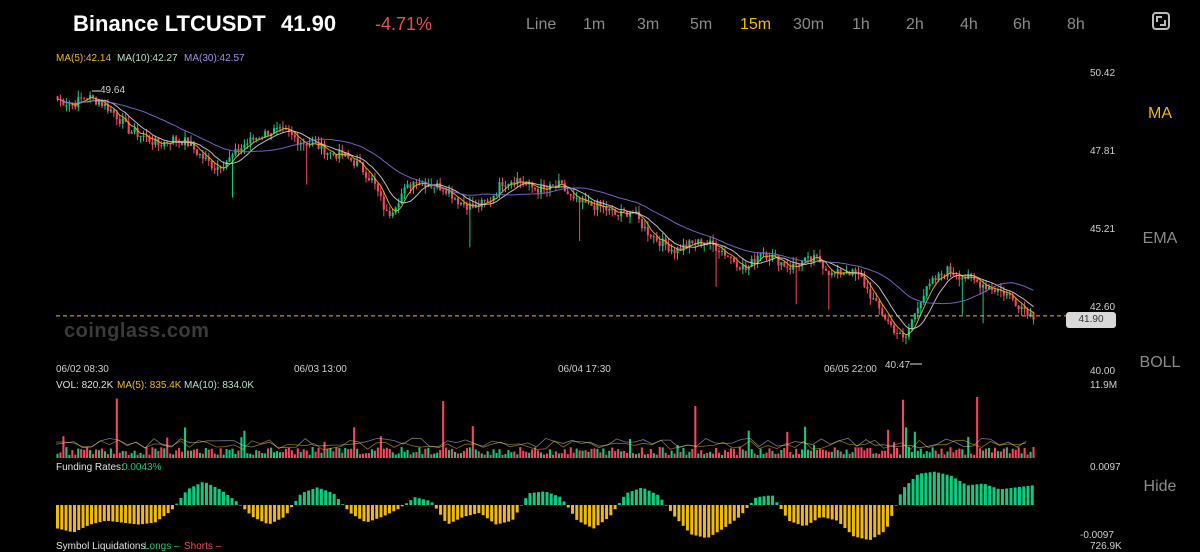 The width and height of the screenshot is (1200, 552). Describe the element at coordinates (1161, 21) in the screenshot. I see `fullscreen-icon` at that location.